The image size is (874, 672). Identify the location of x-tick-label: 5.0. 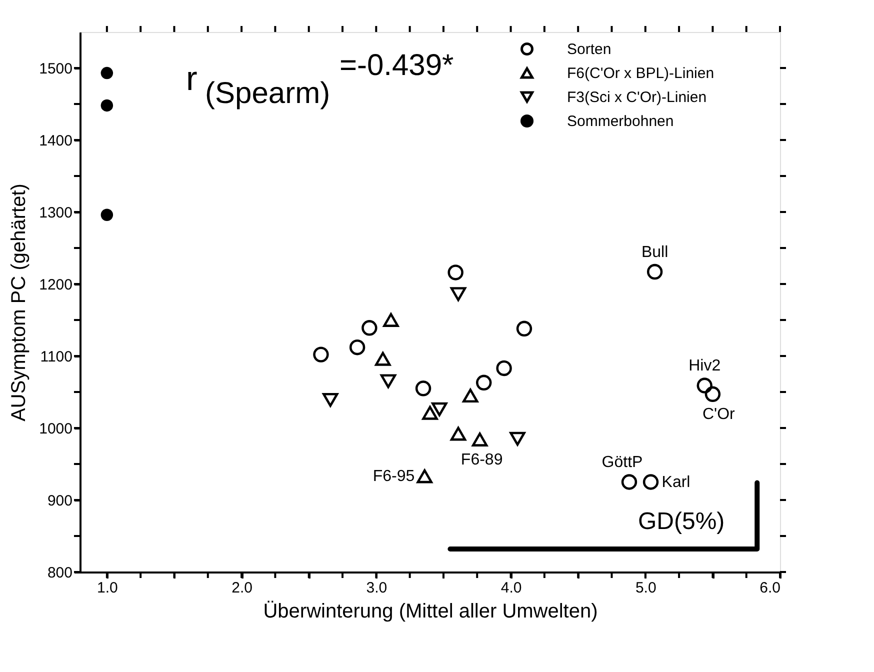
(645, 588).